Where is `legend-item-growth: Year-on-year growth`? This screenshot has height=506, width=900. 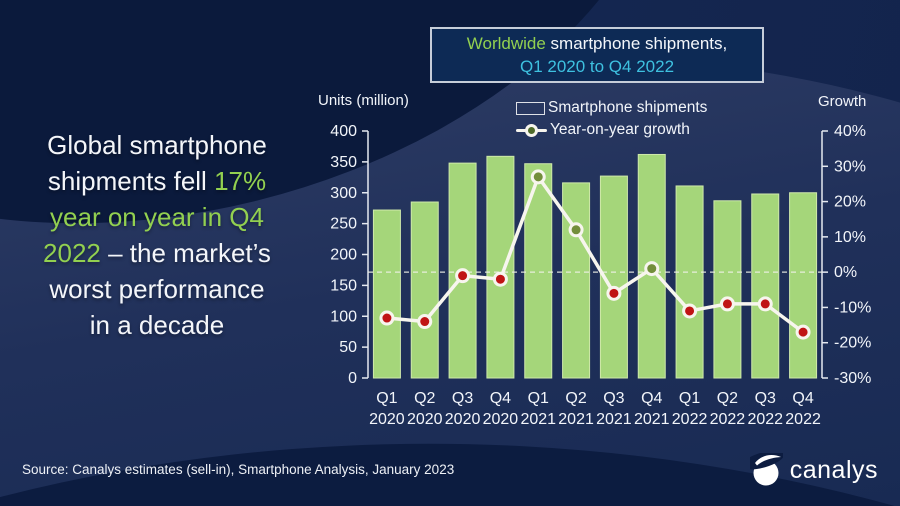
legend-item-growth: Year-on-year growth is located at coordinates (611, 130).